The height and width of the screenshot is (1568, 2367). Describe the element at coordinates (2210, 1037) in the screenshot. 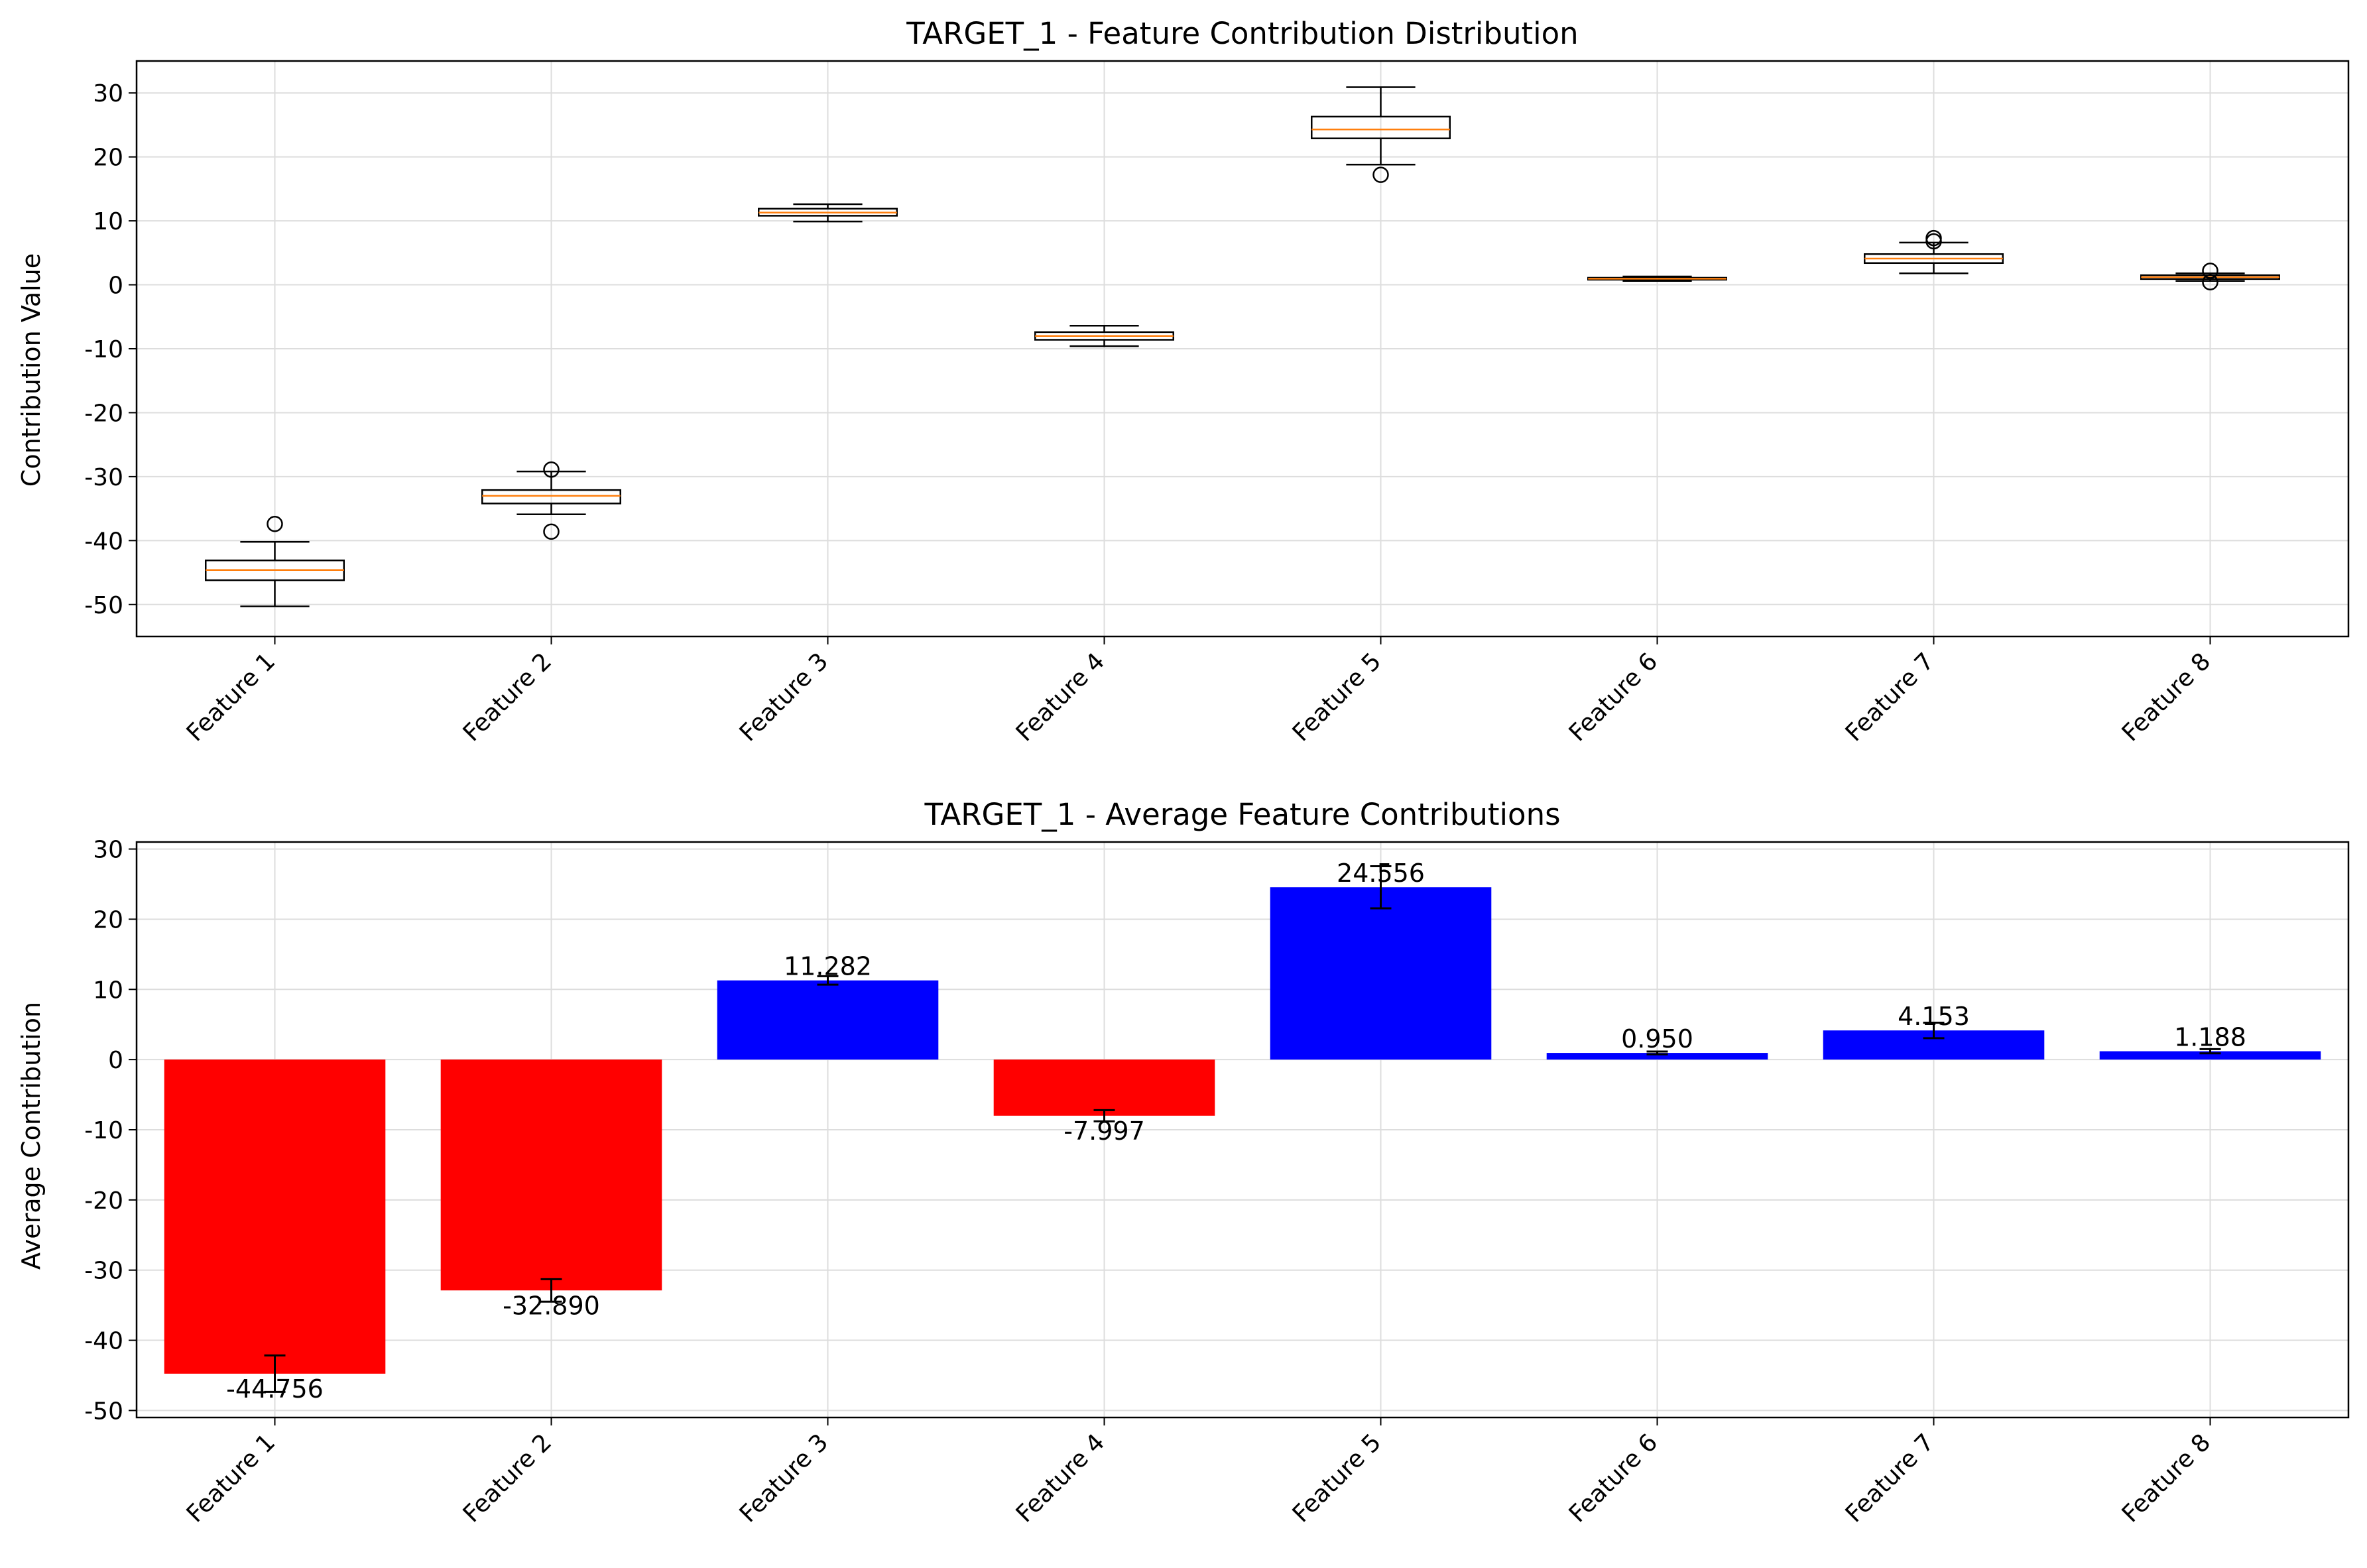

I see `bar-value-label: 1.188` at that location.